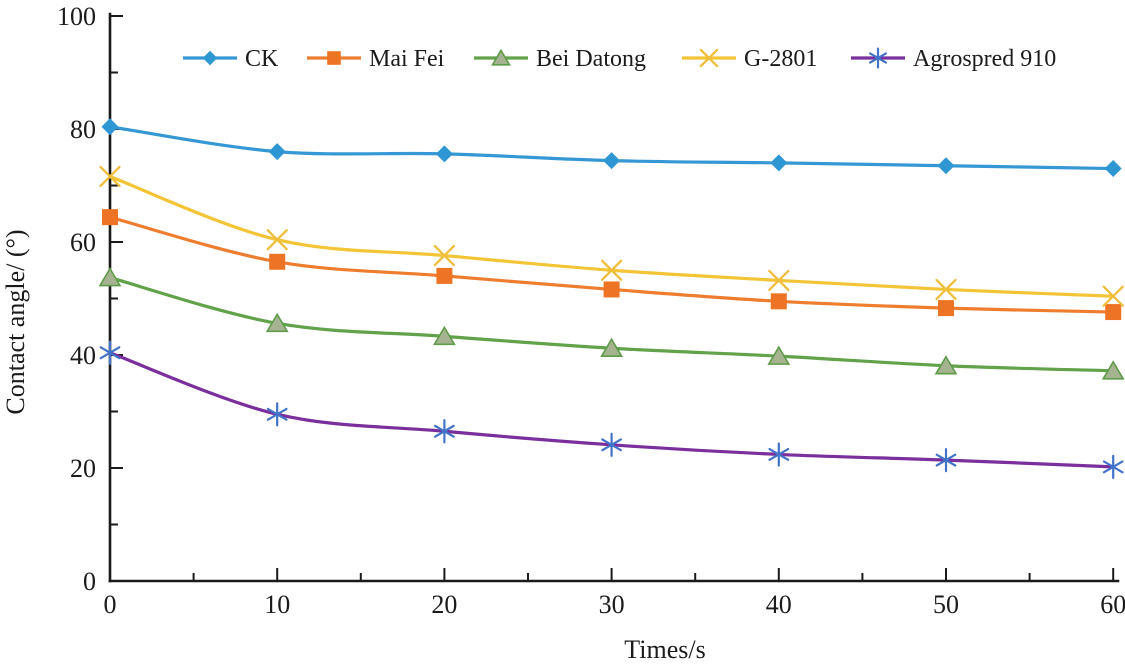 The width and height of the screenshot is (1125, 670). Describe the element at coordinates (407, 59) in the screenshot. I see `legend-label: Mai Fei` at that location.